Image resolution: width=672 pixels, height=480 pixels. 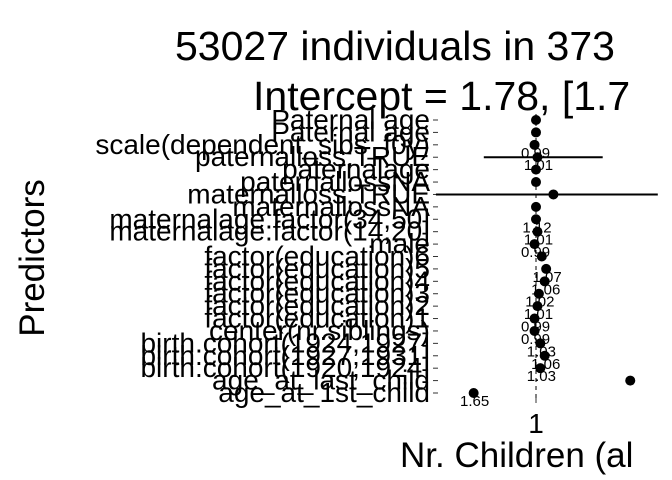 I want to click on y-tick-label: factor(education)4, so click(x=317, y=280).